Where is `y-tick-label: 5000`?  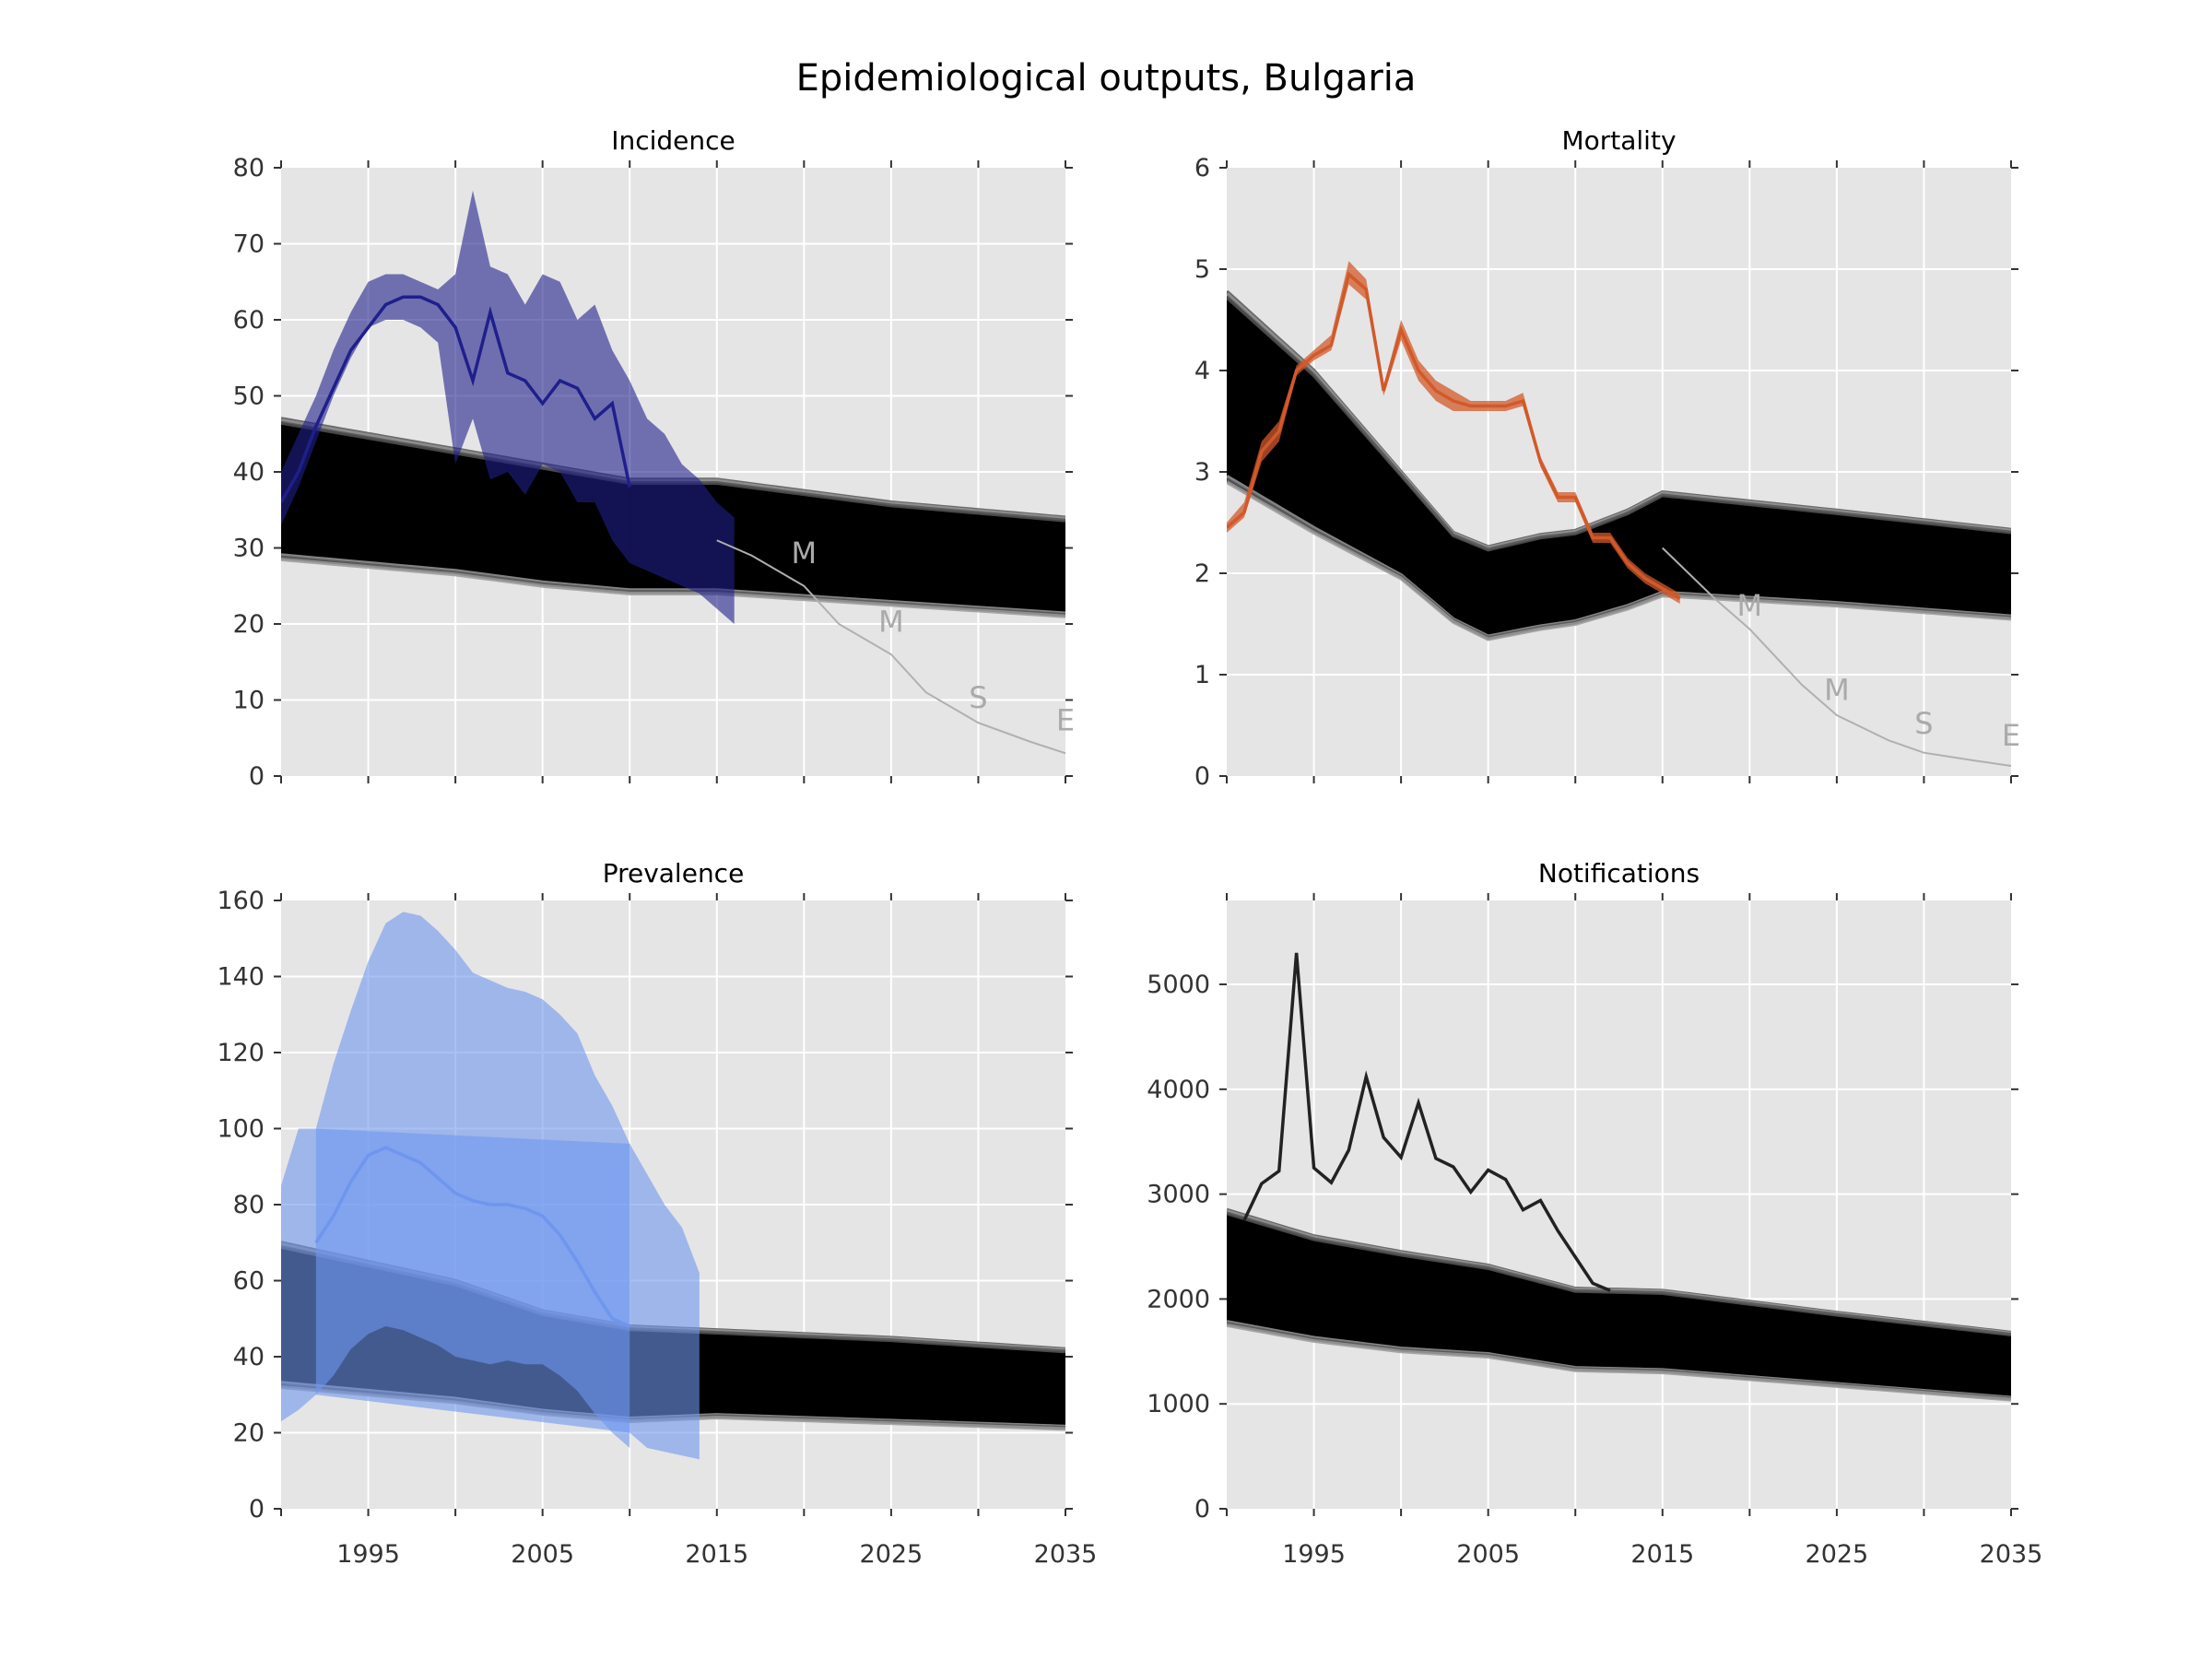 y-tick-label: 5000 is located at coordinates (1178, 985).